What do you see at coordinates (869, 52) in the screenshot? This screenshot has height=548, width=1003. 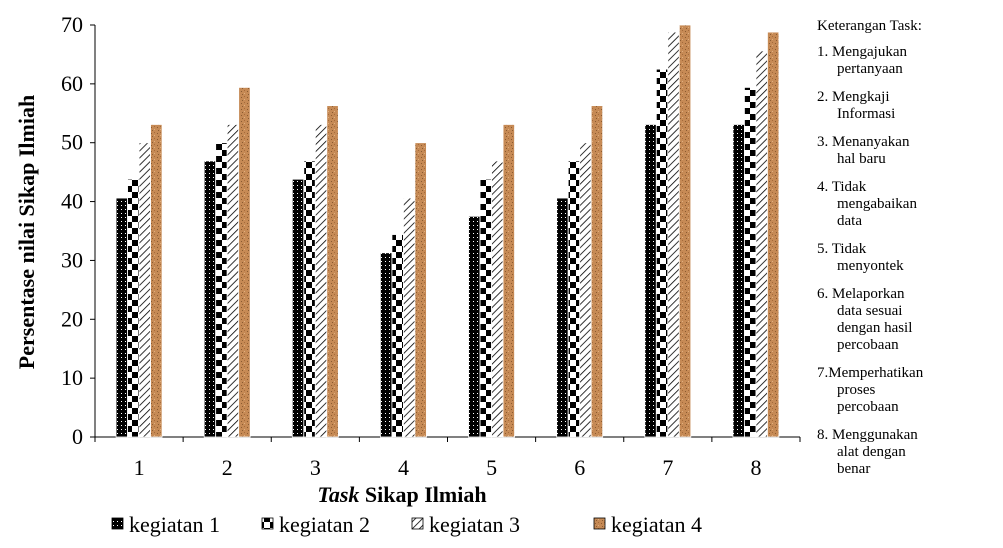 I see `note-item-text: Mengajukan` at bounding box center [869, 52].